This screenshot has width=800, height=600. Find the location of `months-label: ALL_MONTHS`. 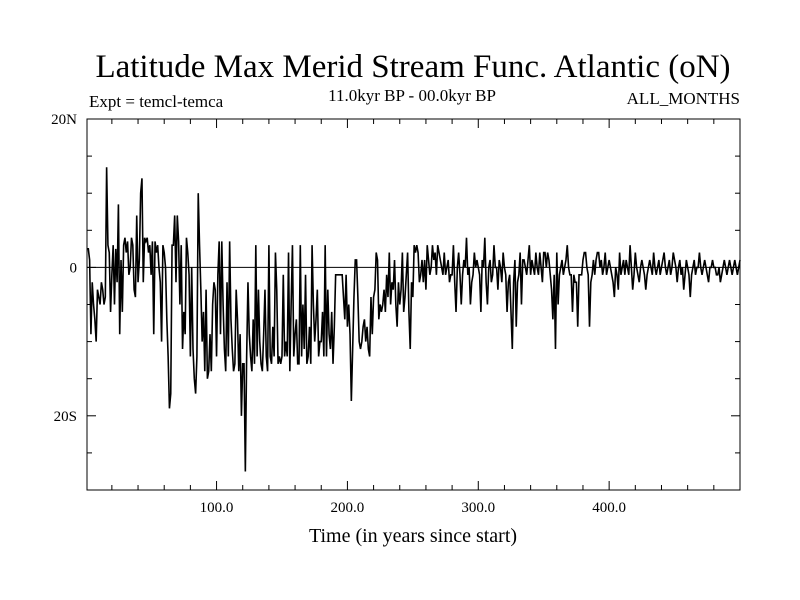

months-label: ALL_MONTHS is located at coordinates (683, 98).